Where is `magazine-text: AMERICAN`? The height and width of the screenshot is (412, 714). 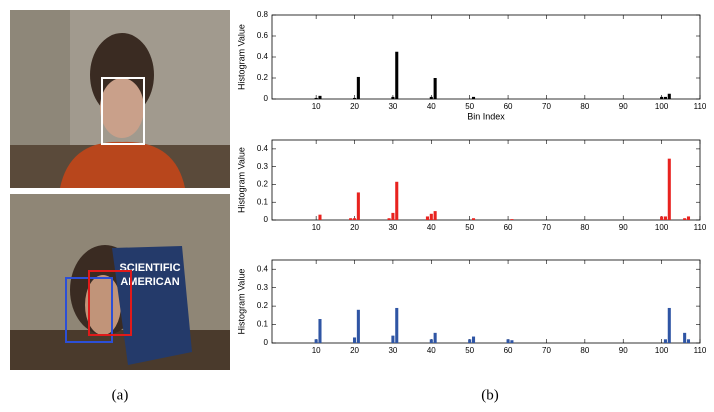
magazine-text: AMERICAN is located at coordinates (149, 282).